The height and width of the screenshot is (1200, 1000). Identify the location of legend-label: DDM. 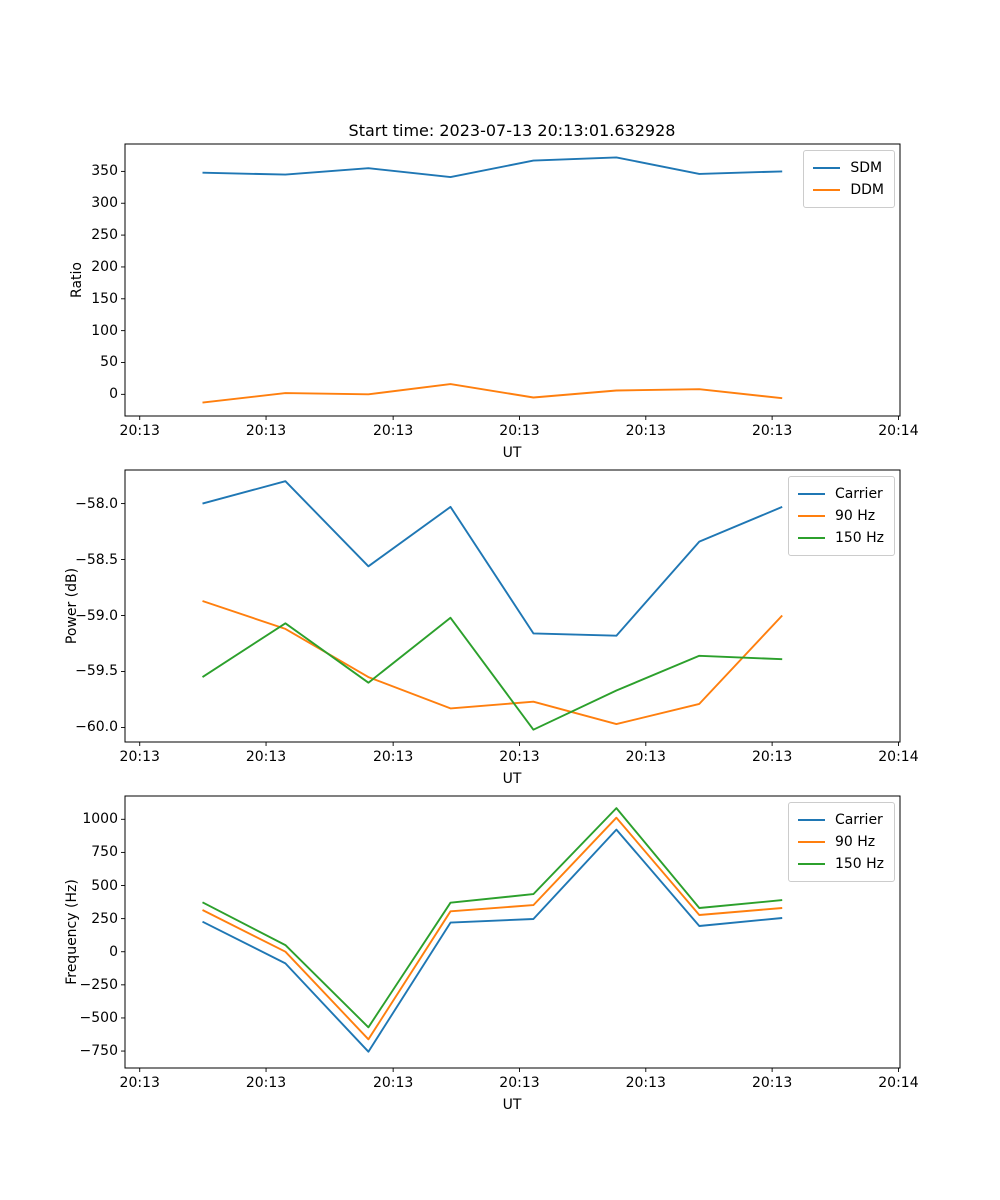
(867, 190).